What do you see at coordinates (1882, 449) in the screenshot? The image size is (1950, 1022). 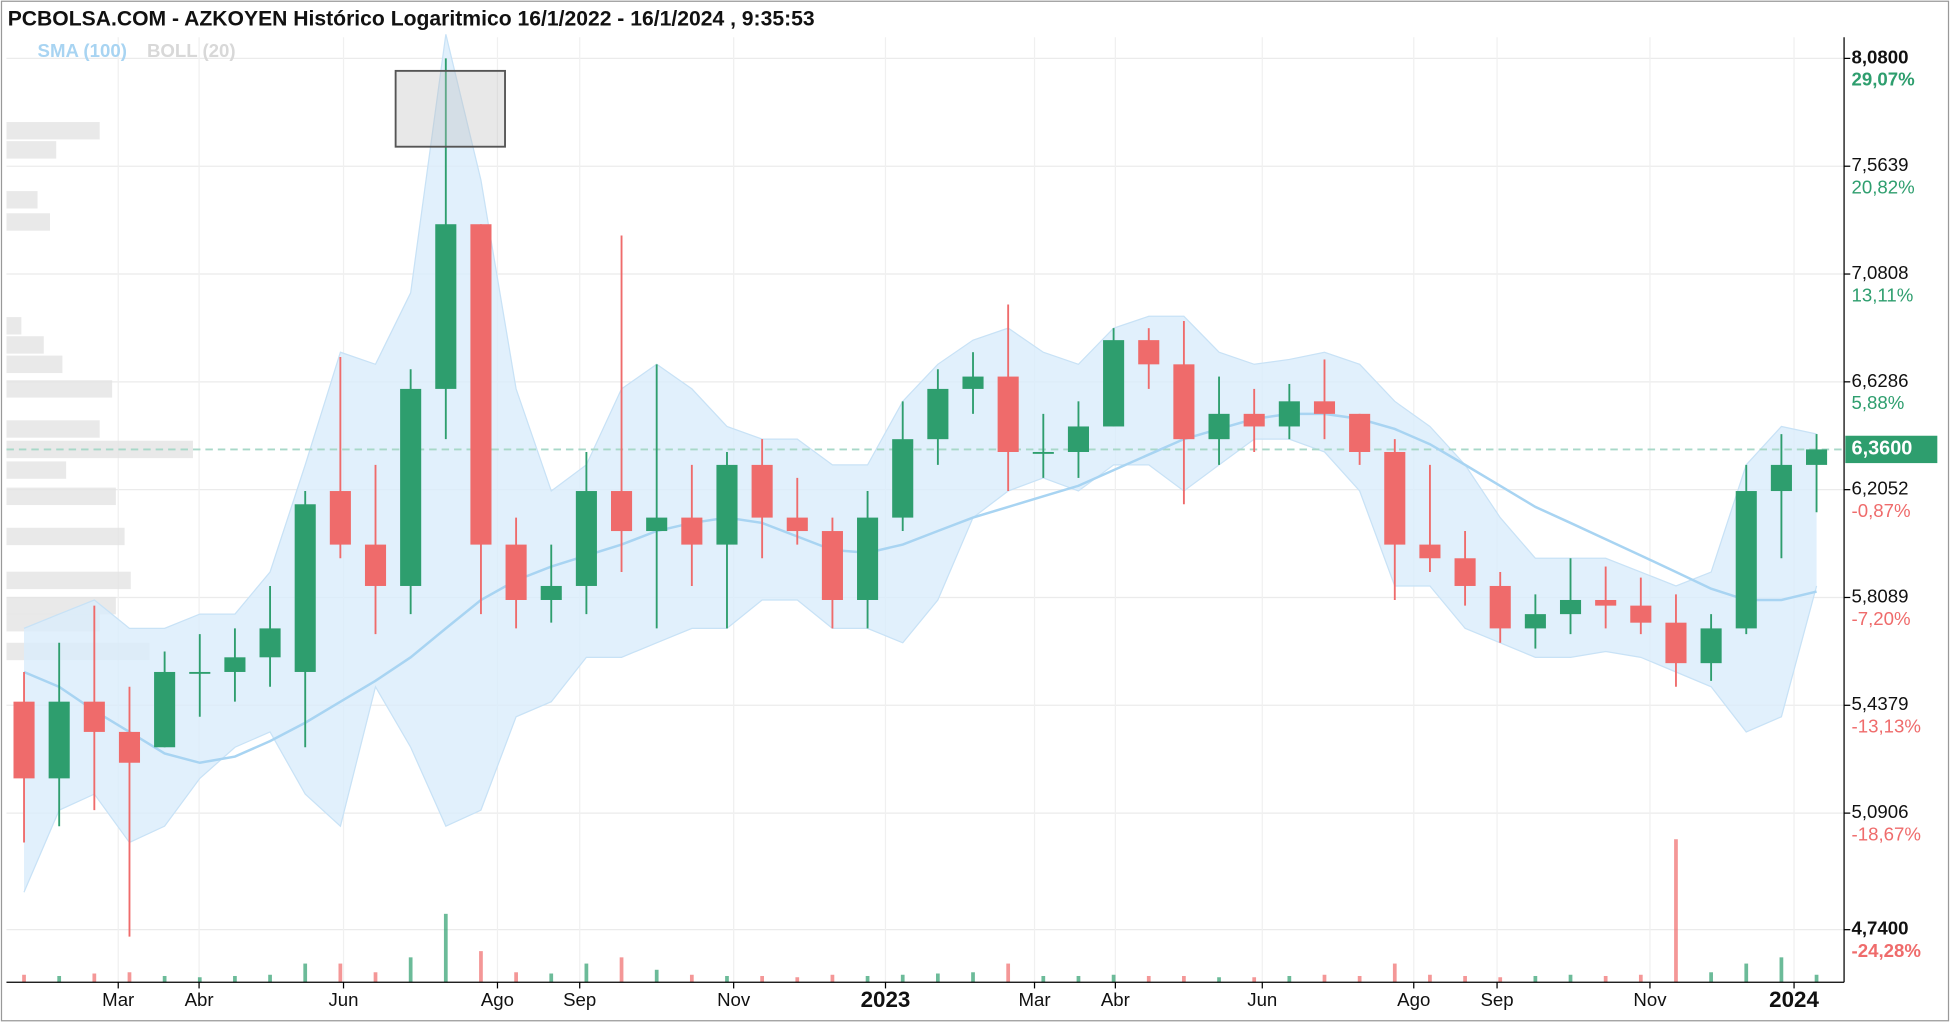 I see `last-price-label: 6,3600` at bounding box center [1882, 449].